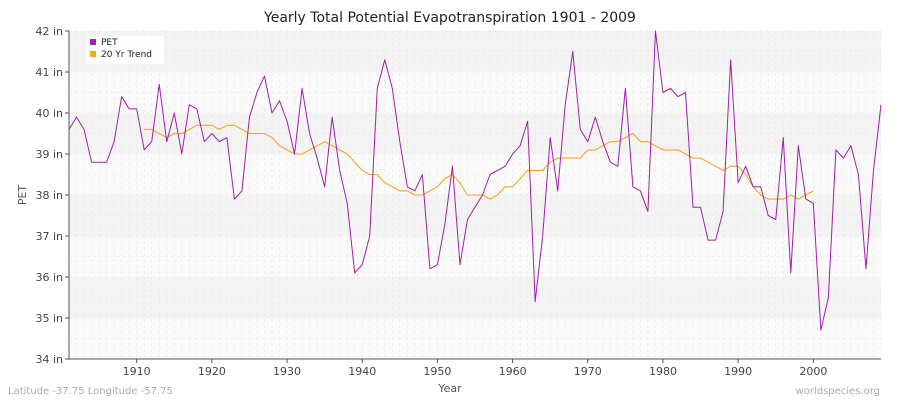 The width and height of the screenshot is (900, 400). What do you see at coordinates (838, 391) in the screenshot?
I see `footer-source: worldspecies.org` at bounding box center [838, 391].